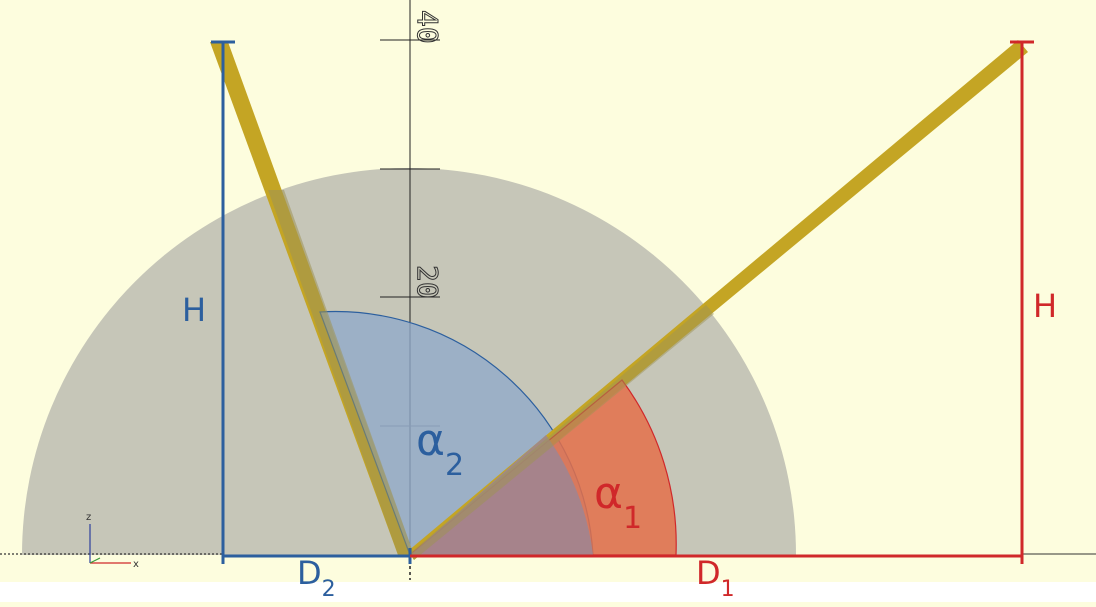 This screenshot has width=1096, height=607. Describe the element at coordinates (1045, 306) in the screenshot. I see `label-h-red: H` at that location.